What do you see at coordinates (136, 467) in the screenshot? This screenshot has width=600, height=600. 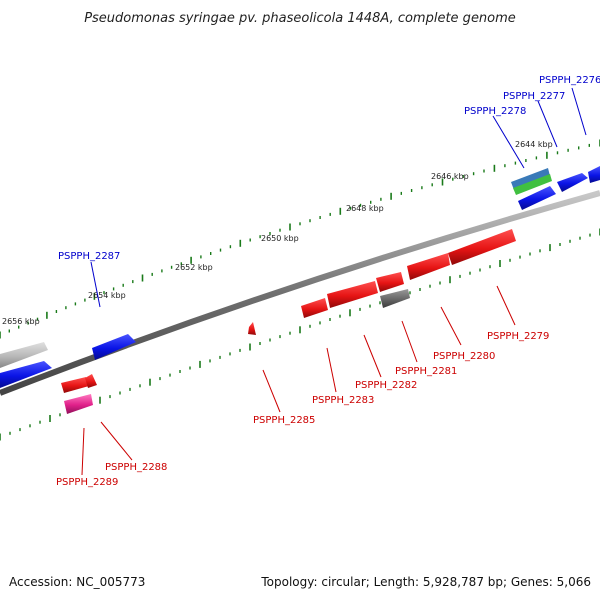 I see `gene-label-2288: PSPPH_2288` at bounding box center [136, 467].